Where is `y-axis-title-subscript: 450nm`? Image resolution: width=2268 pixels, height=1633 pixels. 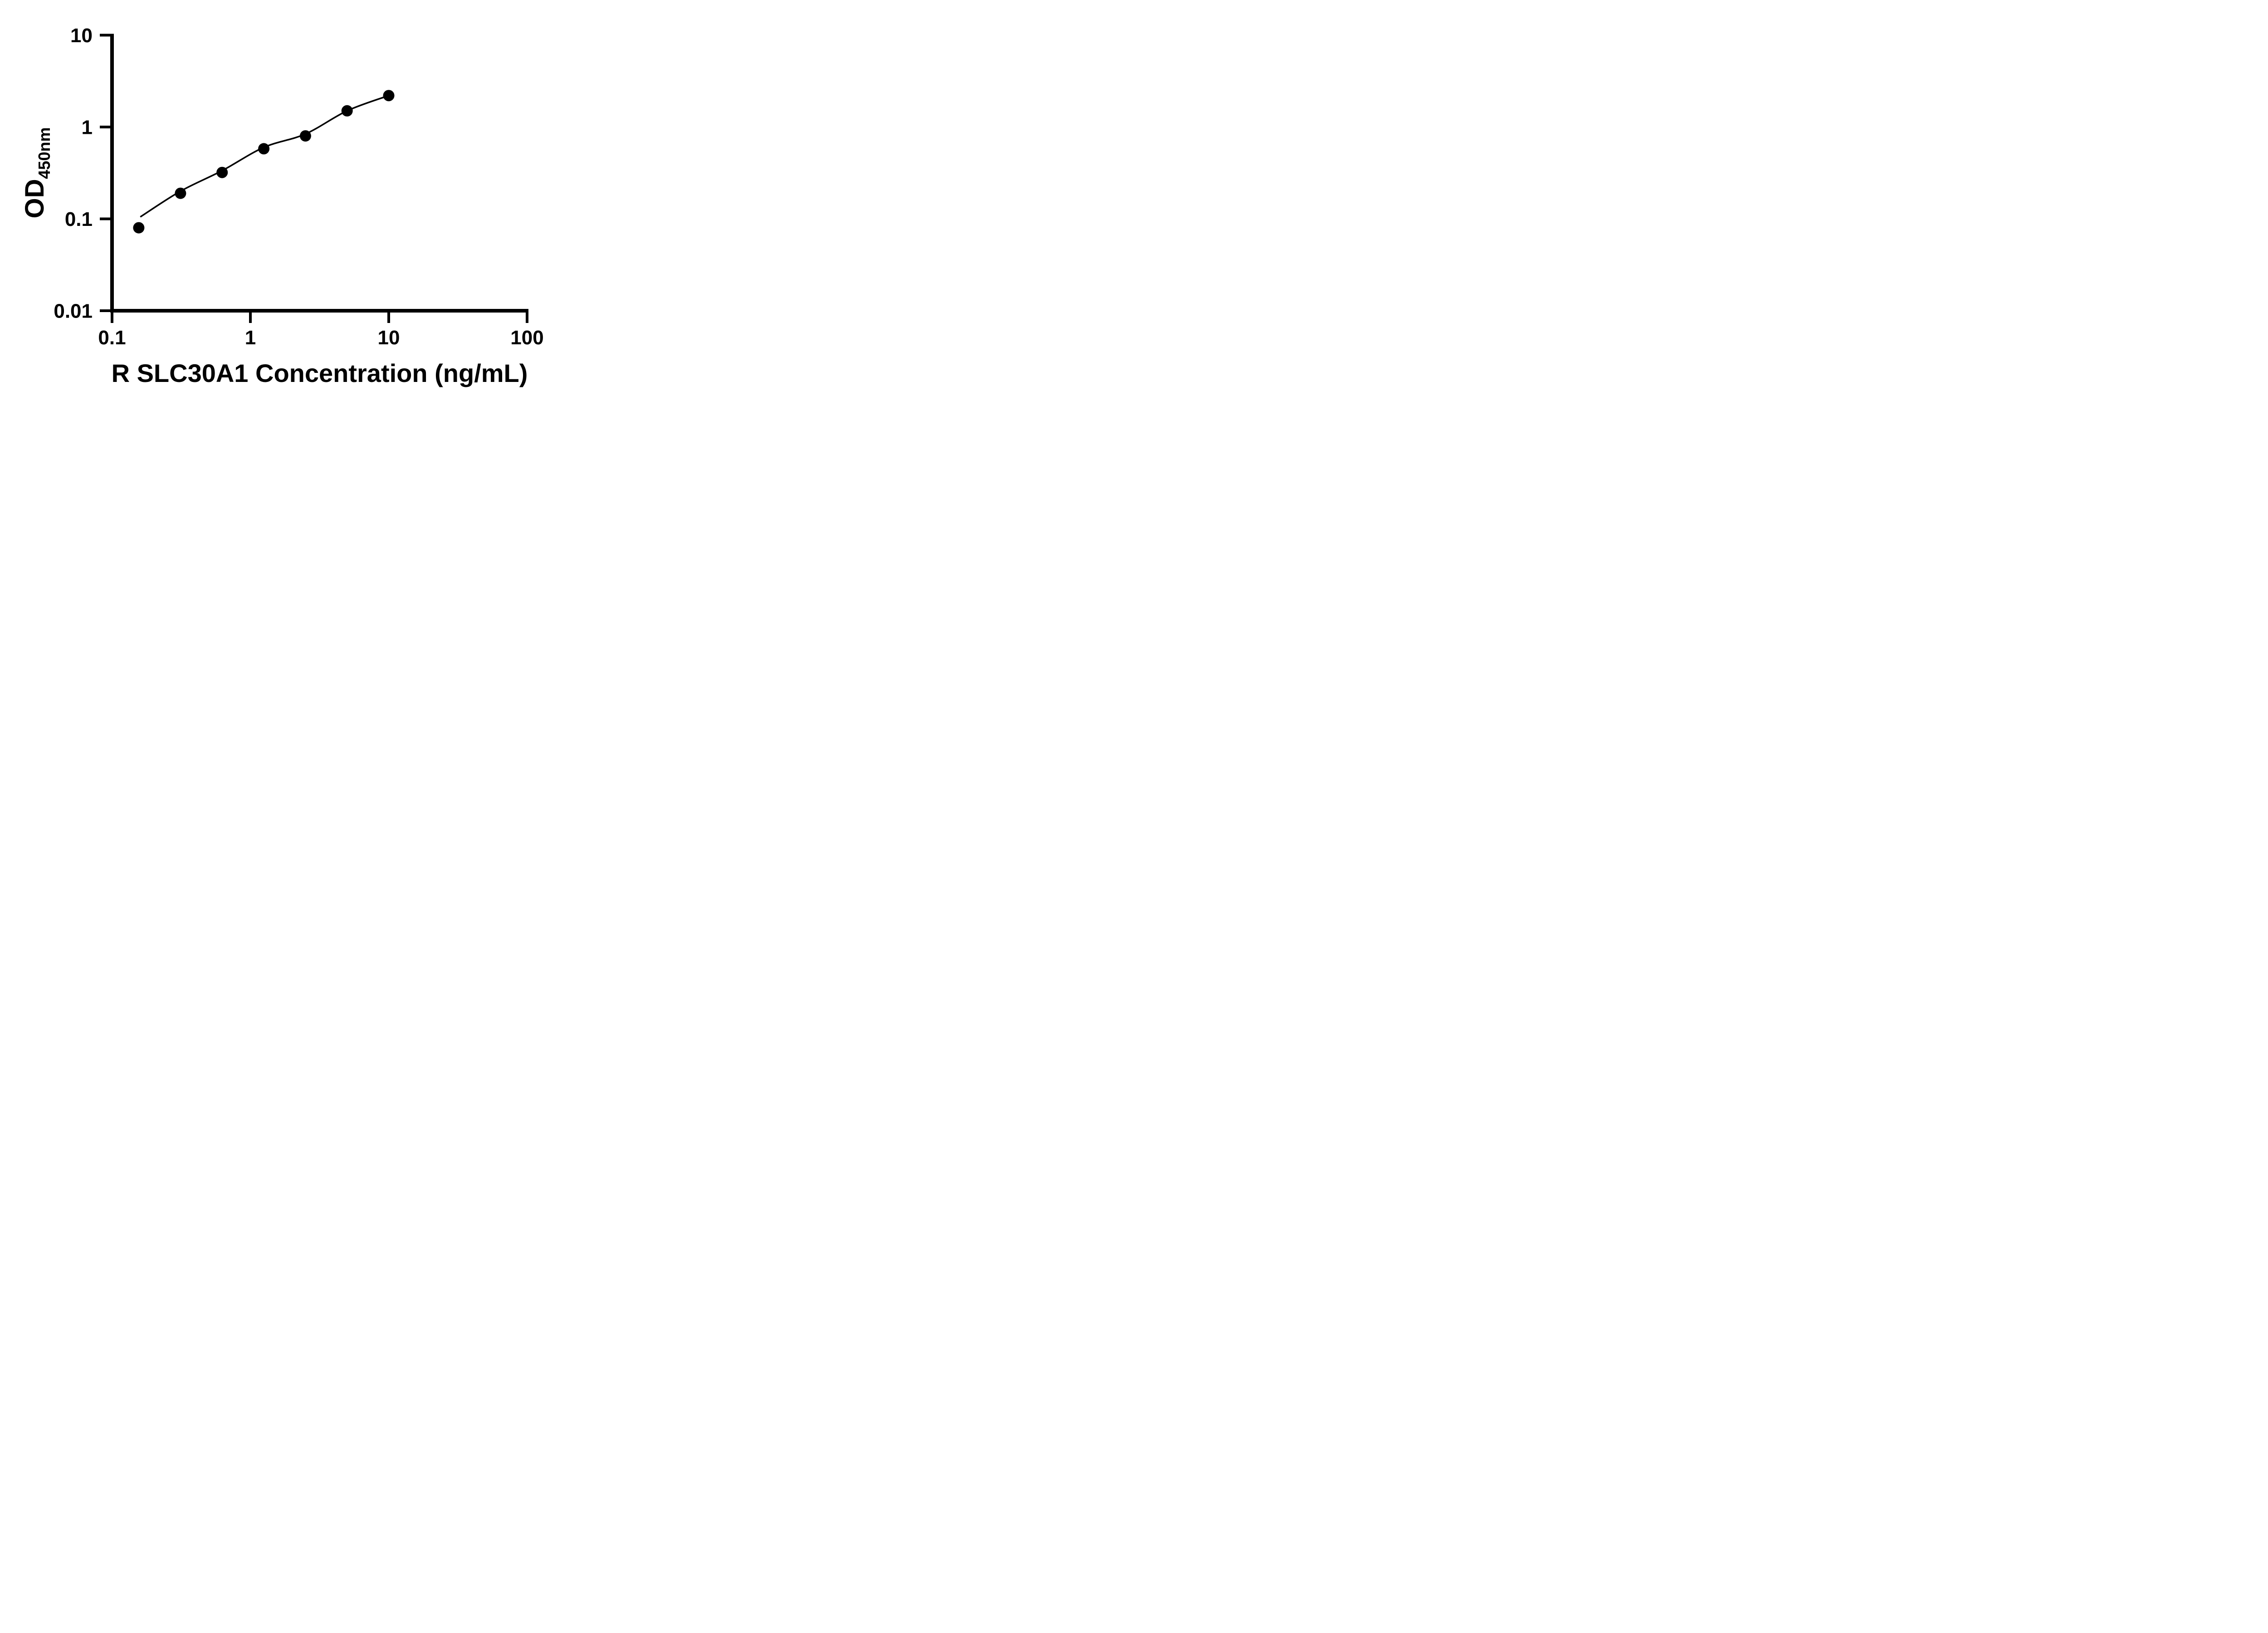 y-axis-title-subscript: 450nm is located at coordinates (45, 153).